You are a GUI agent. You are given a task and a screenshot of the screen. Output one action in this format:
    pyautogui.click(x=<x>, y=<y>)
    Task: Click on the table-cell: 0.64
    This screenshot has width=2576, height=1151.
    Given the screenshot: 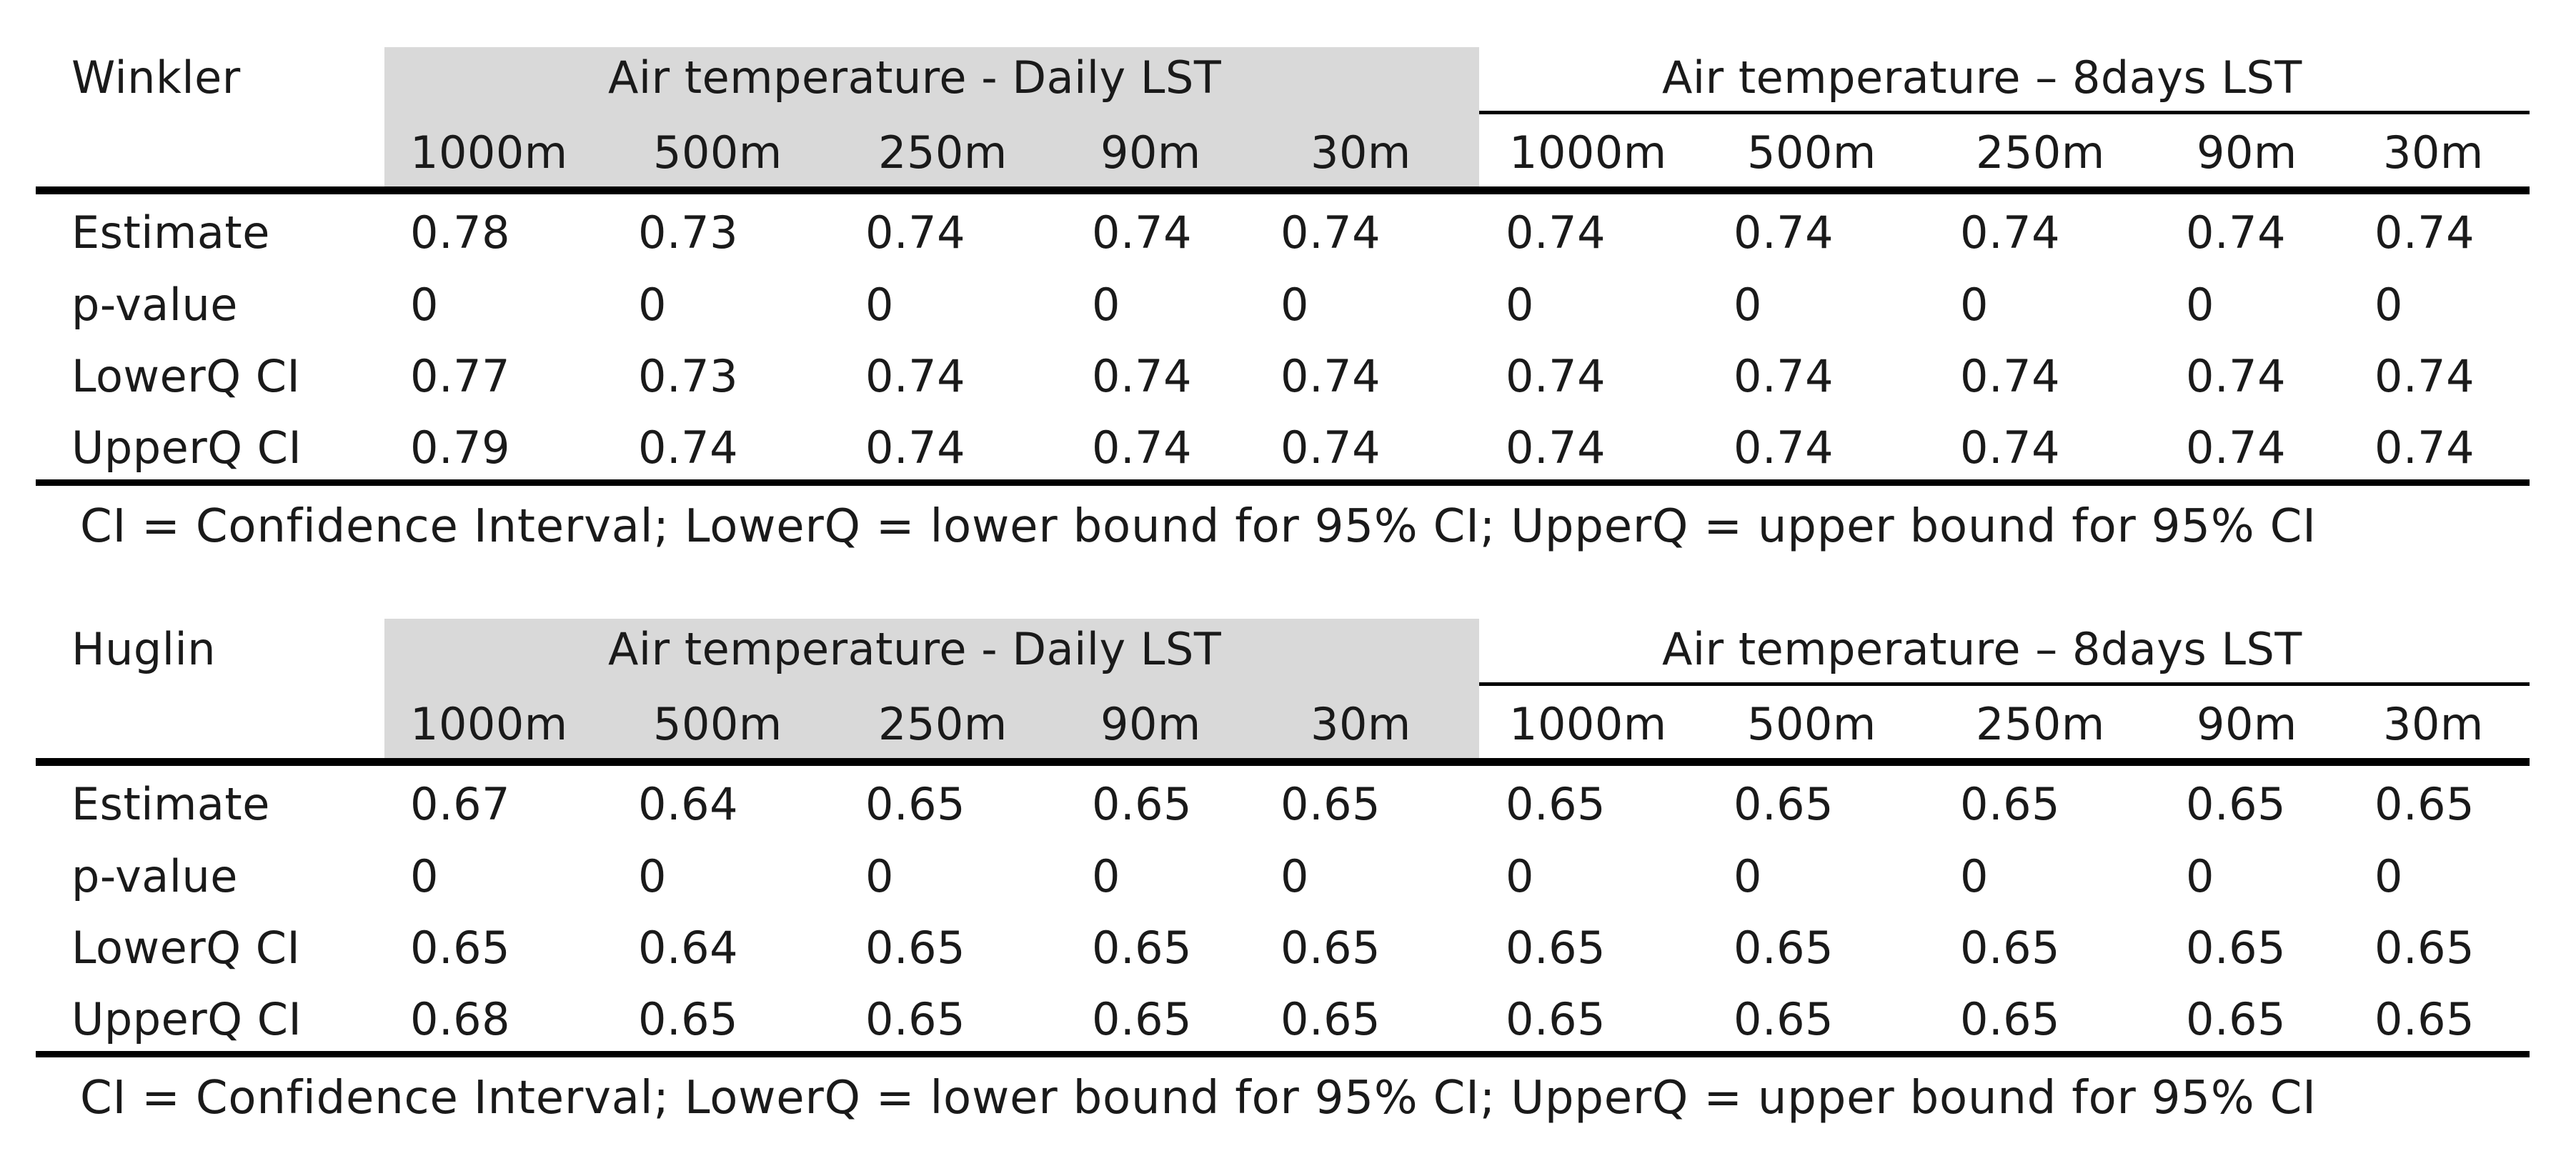 What is the action you would take?
    pyautogui.click(x=688, y=804)
    